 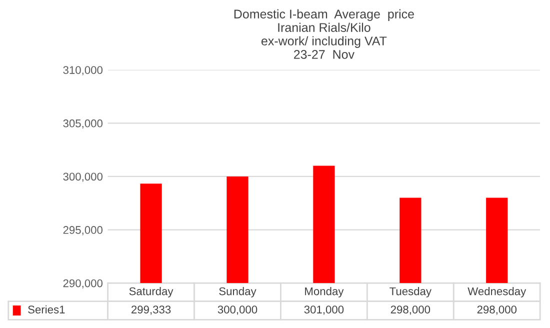 I want to click on x-tick-label: Monday, so click(x=324, y=292).